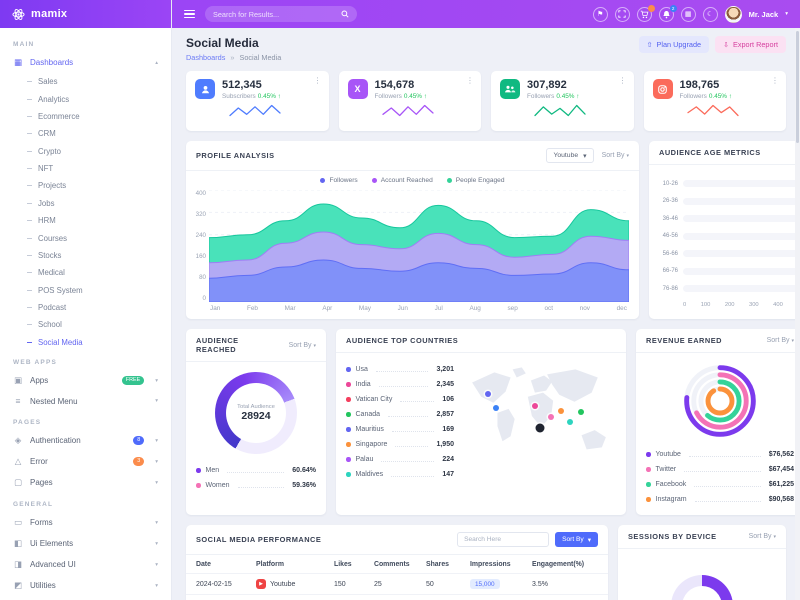 The height and width of the screenshot is (600, 800). Describe the element at coordinates (85, 151) in the screenshot. I see `sidebar-subitem-crypto: Crypto` at that location.